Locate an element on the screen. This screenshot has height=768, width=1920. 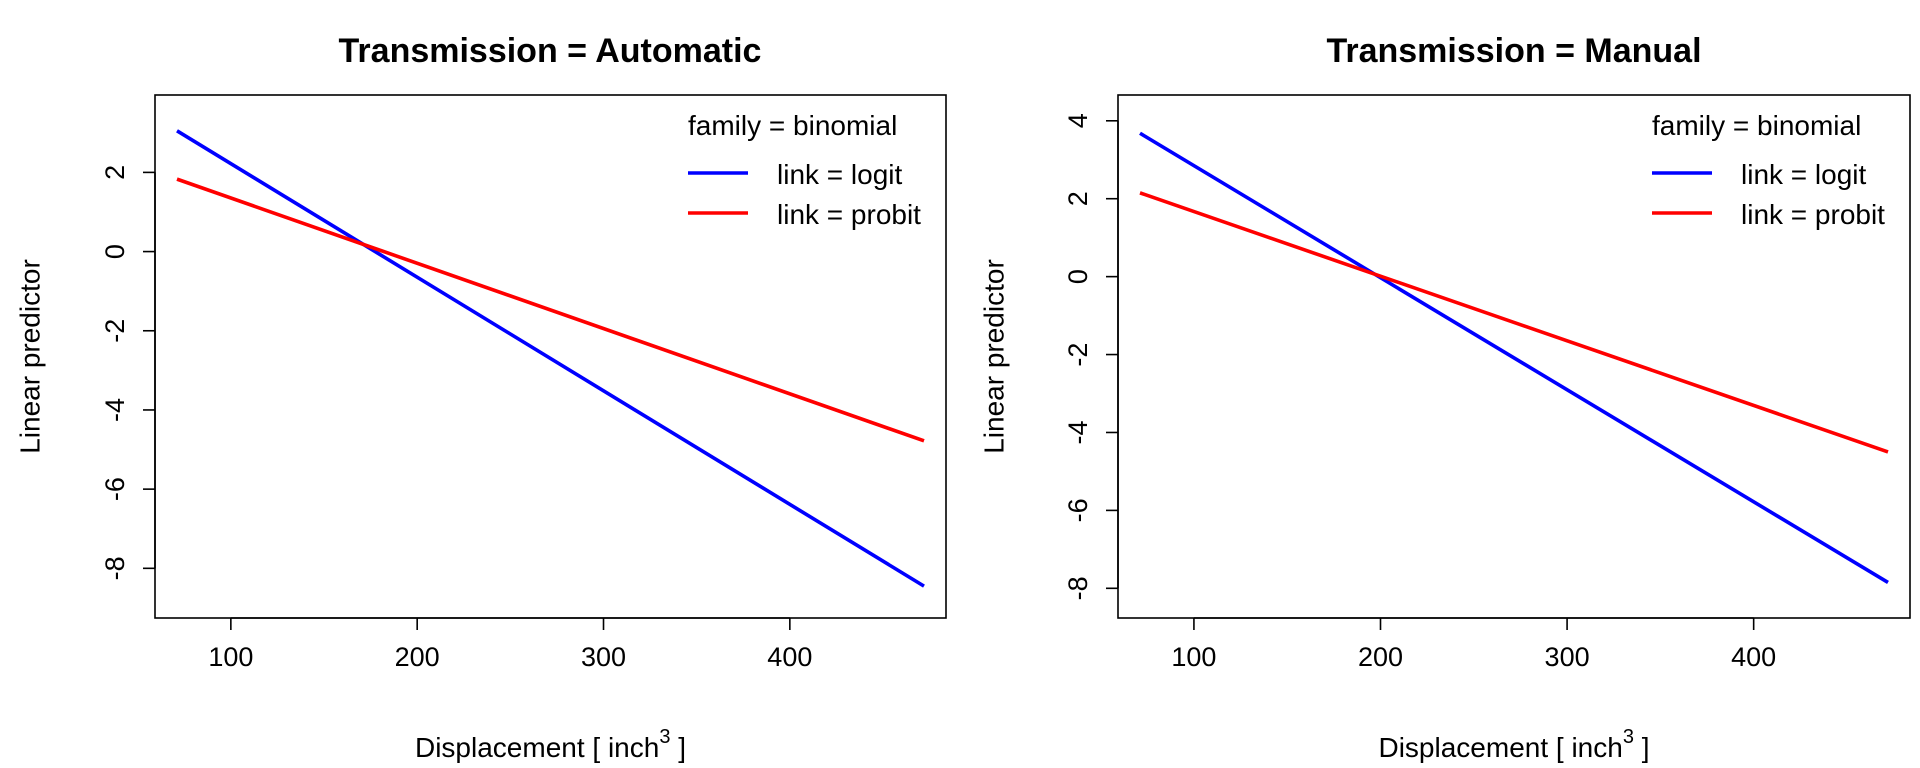
y-tick-label: 4 is located at coordinates (1078, 120).